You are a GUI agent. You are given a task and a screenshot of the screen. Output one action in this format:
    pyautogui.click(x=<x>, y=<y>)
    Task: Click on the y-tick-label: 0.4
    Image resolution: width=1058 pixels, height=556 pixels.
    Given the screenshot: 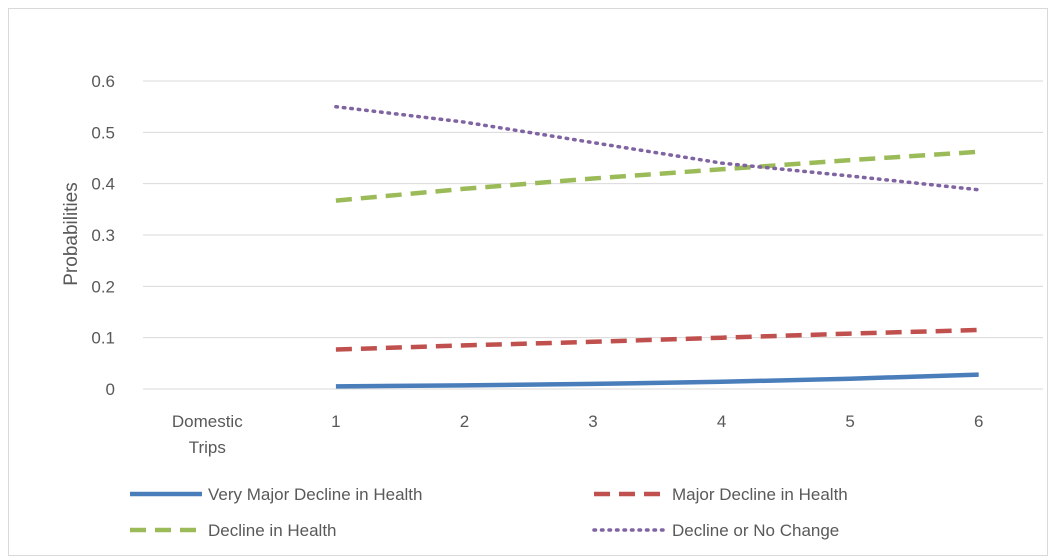 What is the action you would take?
    pyautogui.click(x=103, y=184)
    